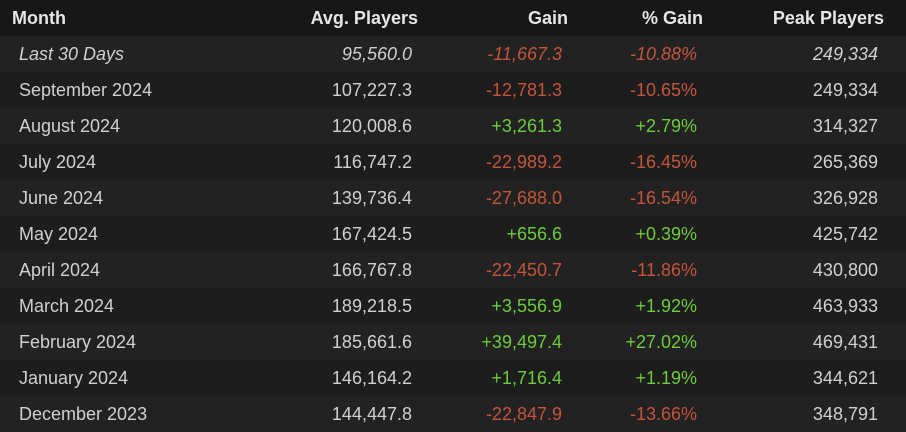 The image size is (906, 432). What do you see at coordinates (59, 234) in the screenshot?
I see `table-cell: May 2024` at bounding box center [59, 234].